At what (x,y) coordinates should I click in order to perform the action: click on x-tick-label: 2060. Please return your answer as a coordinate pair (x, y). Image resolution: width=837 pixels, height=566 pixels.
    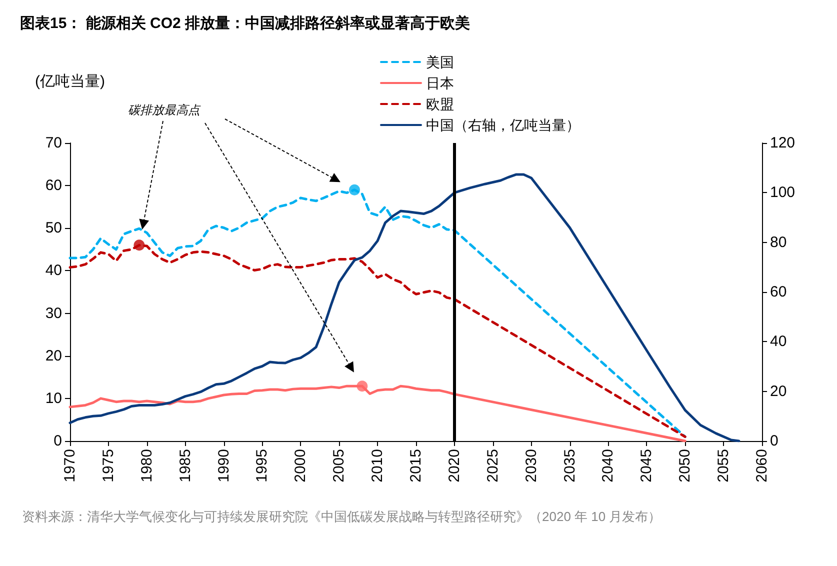
    Looking at the image, I should click on (762, 465).